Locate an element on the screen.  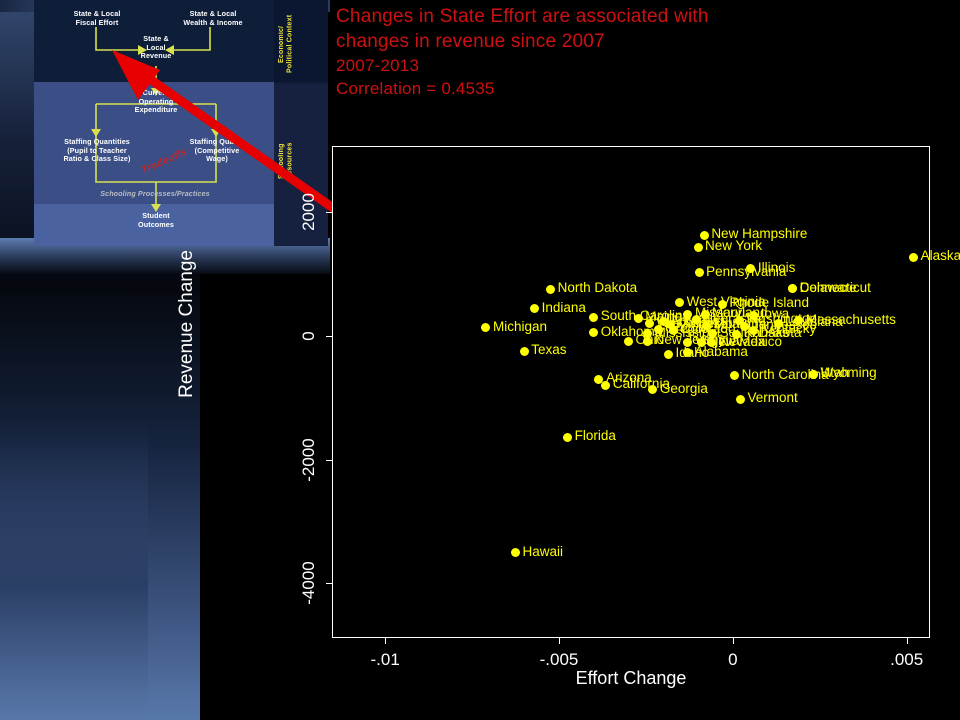
data-point-label: Iowa is located at coordinates (775, 314).